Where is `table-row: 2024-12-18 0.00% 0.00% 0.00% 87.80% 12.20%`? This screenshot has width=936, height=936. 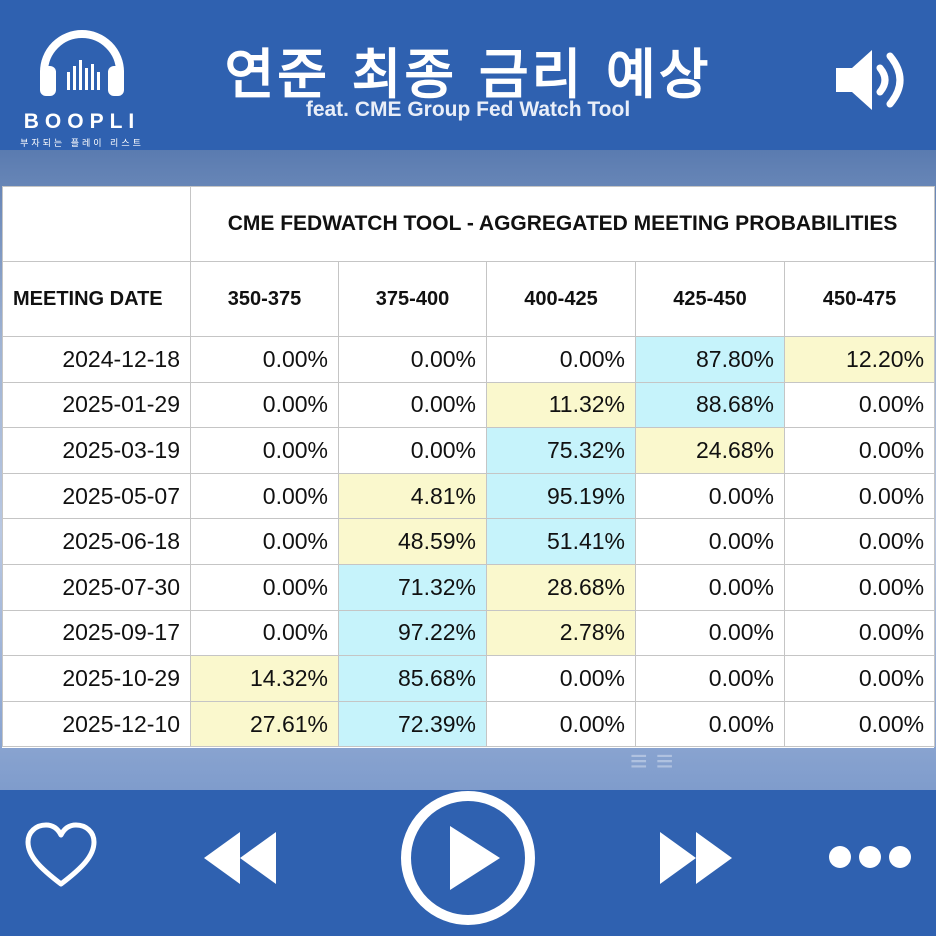 table-row: 2024-12-18 0.00% 0.00% 0.00% 87.80% 12.20% is located at coordinates (469, 359).